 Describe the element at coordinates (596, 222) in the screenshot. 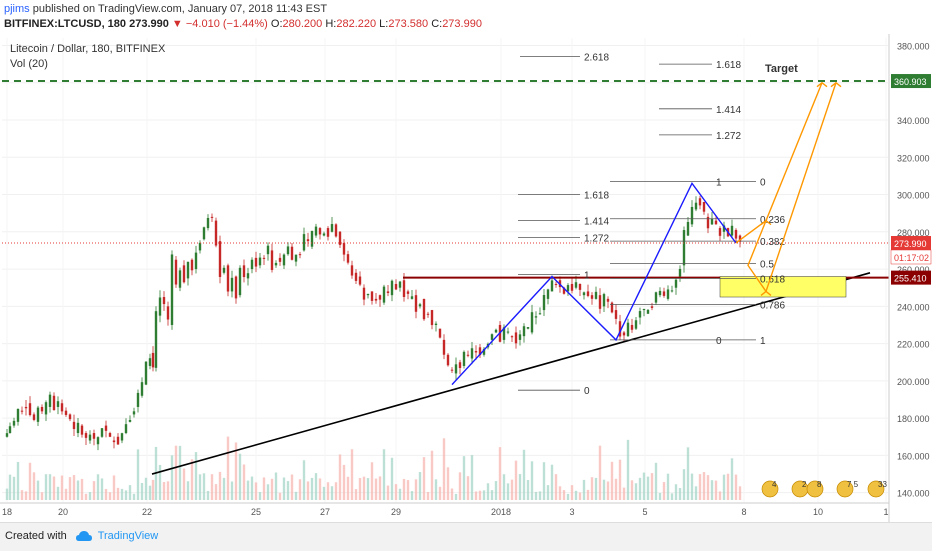

I see `fib-level-label: 1.414` at that location.